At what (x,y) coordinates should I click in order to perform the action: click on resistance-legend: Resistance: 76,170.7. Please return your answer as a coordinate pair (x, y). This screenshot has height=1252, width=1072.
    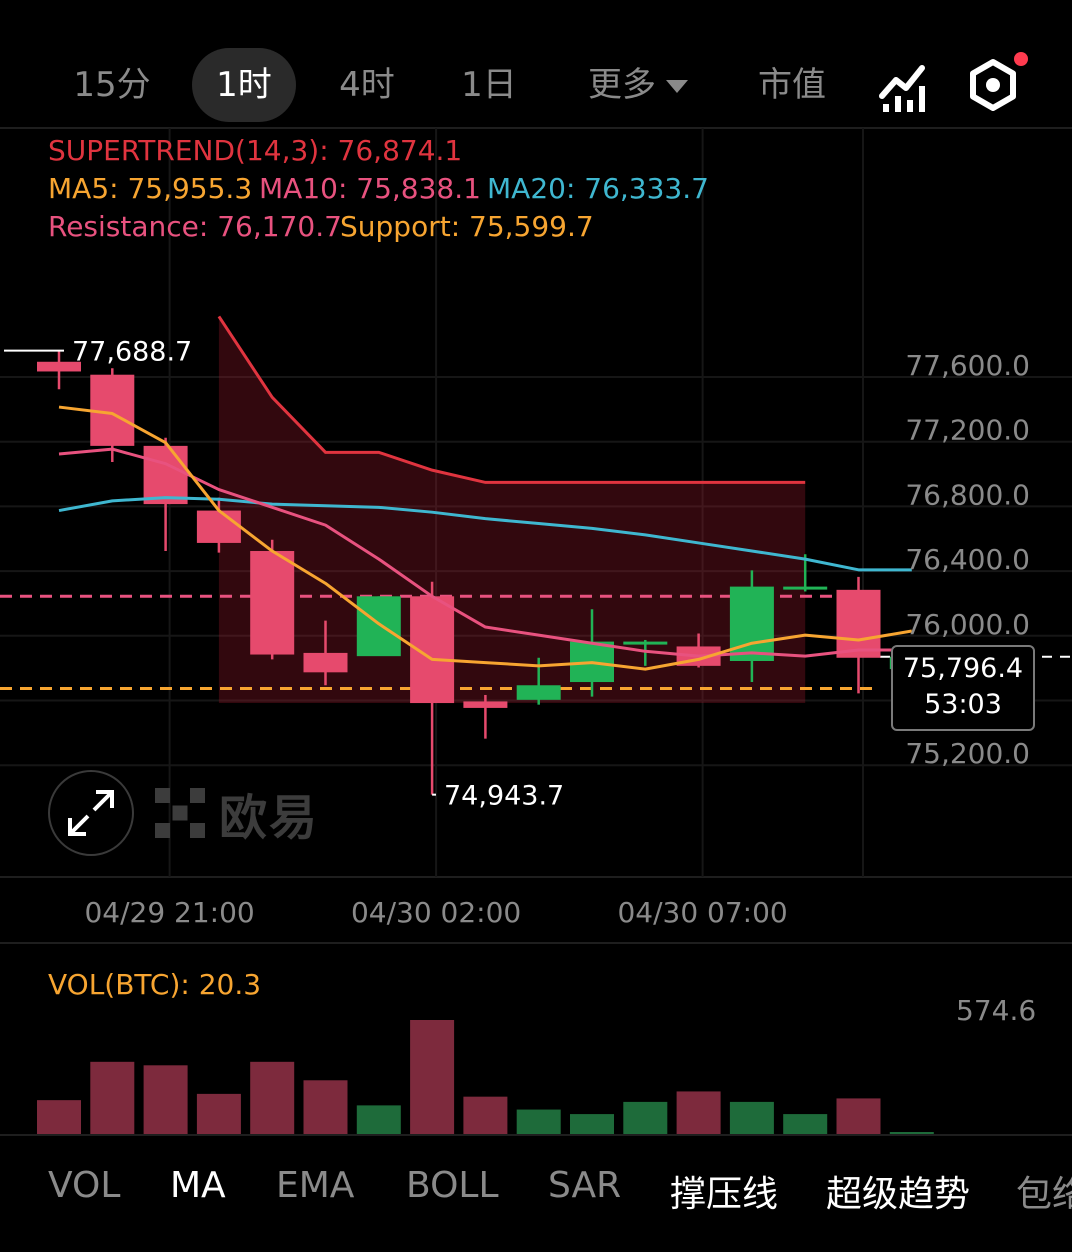
    Looking at the image, I should click on (195, 226).